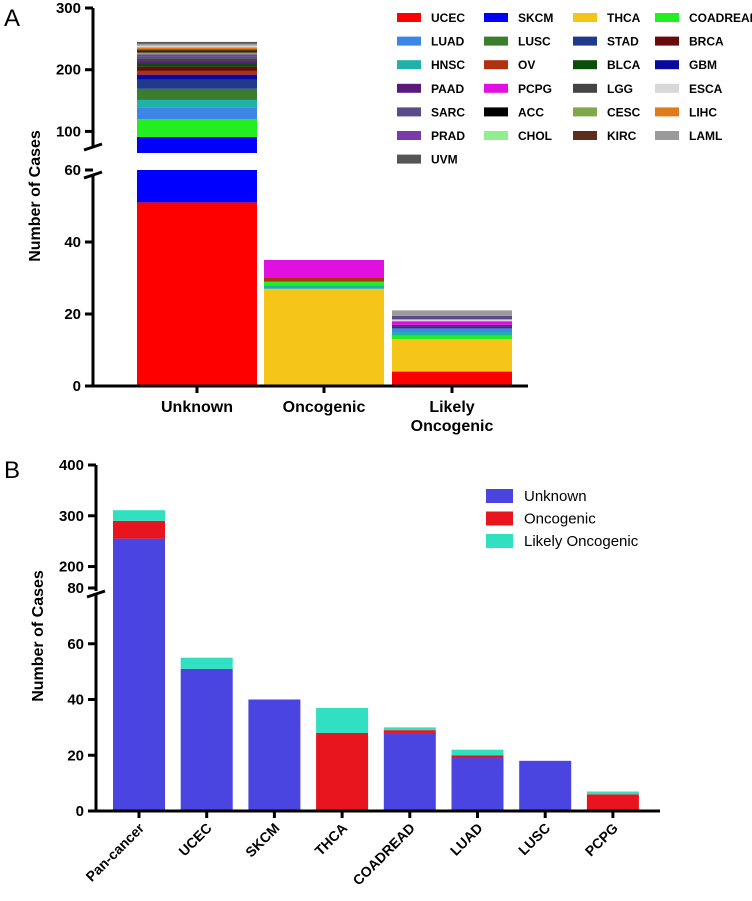  Describe the element at coordinates (452, 313) in the screenshot. I see `bar-segment-laml` at that location.